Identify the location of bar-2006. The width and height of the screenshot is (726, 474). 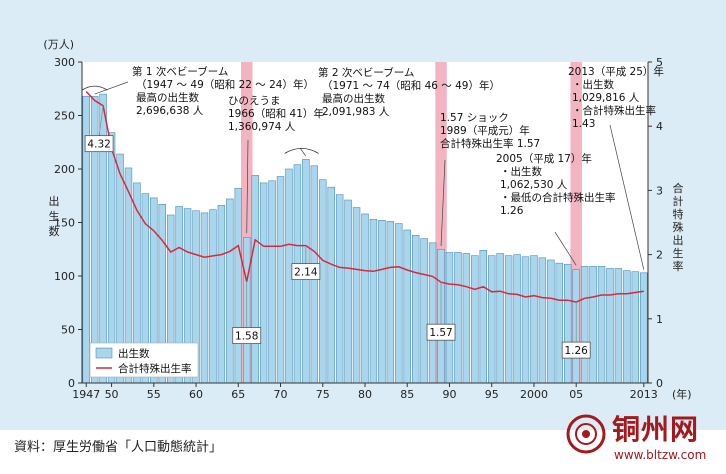
(584, 325).